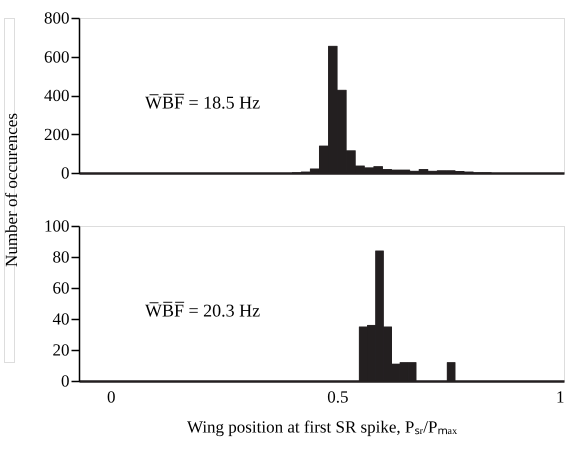 The height and width of the screenshot is (471, 582). I want to click on annotation: W̅B̅F̅ = 18.5 Hz, so click(202, 102).